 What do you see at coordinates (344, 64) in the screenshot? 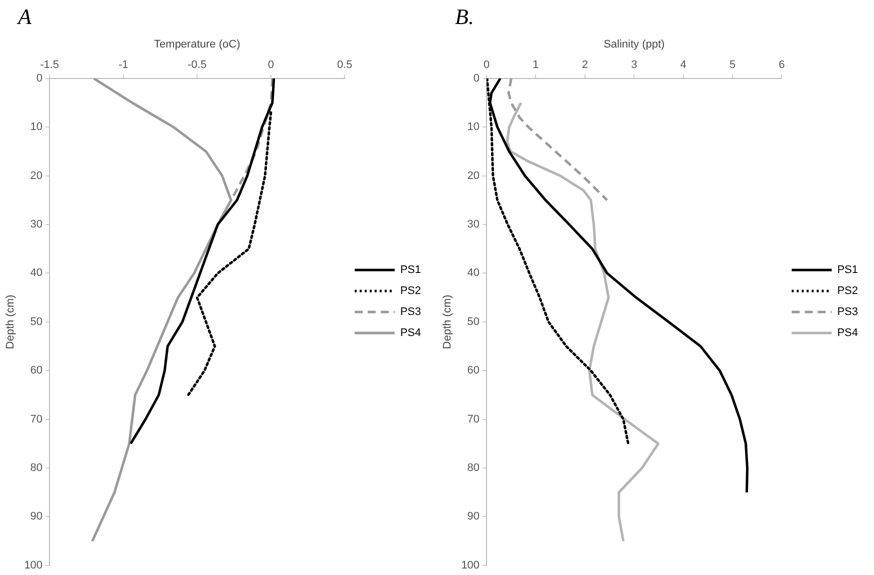
I see `x-tick-label: 0.5` at bounding box center [344, 64].